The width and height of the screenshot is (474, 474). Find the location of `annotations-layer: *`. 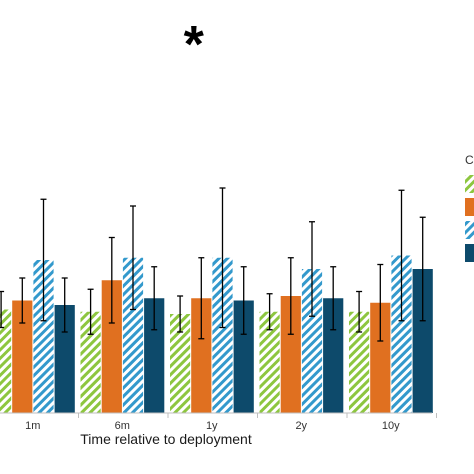

annotations-layer: * is located at coordinates (194, 45).